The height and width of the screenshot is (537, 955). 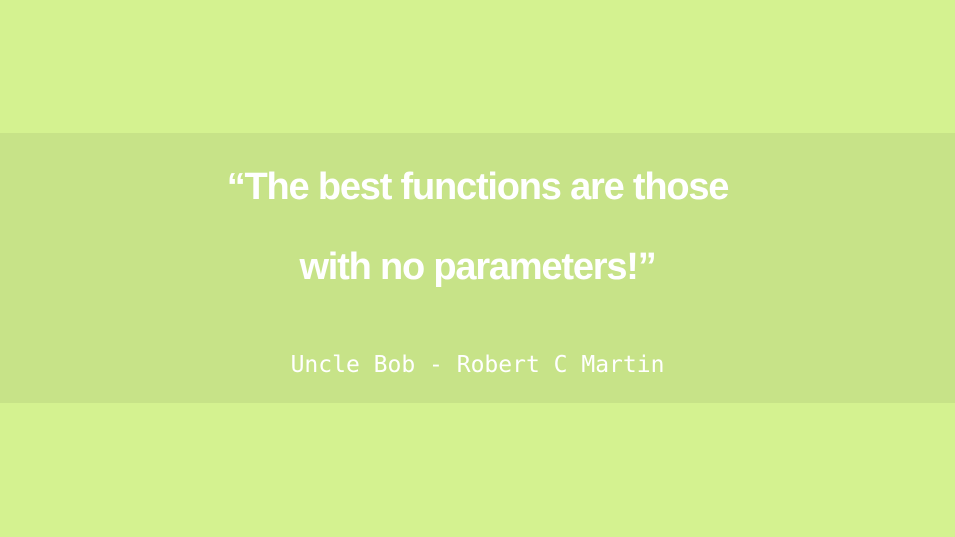 I want to click on quote-line-1: “The best functions are those, so click(x=478, y=187).